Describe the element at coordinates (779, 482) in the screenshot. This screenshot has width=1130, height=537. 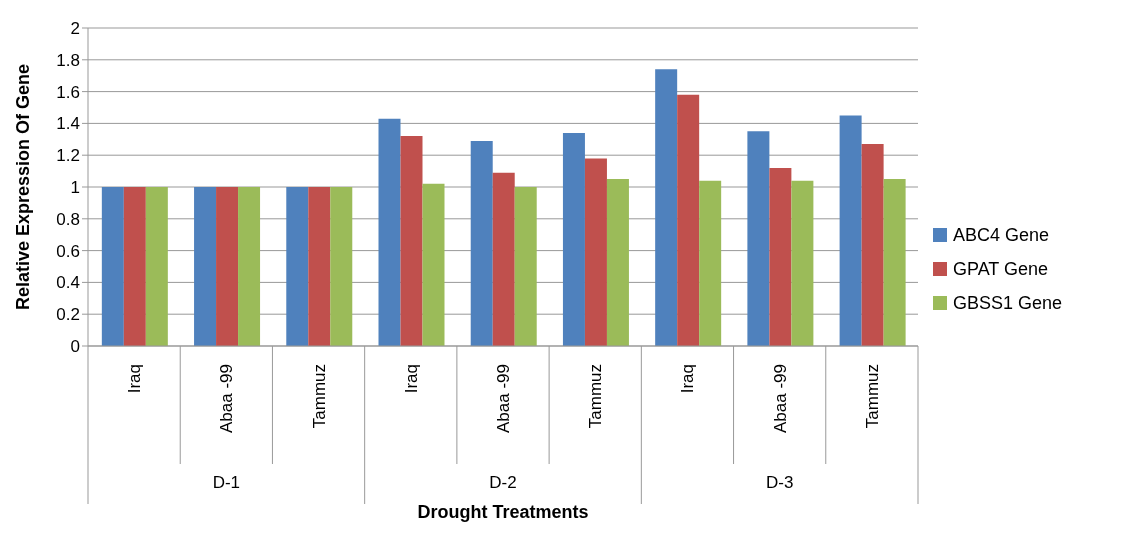
I see `text: D-3` at that location.